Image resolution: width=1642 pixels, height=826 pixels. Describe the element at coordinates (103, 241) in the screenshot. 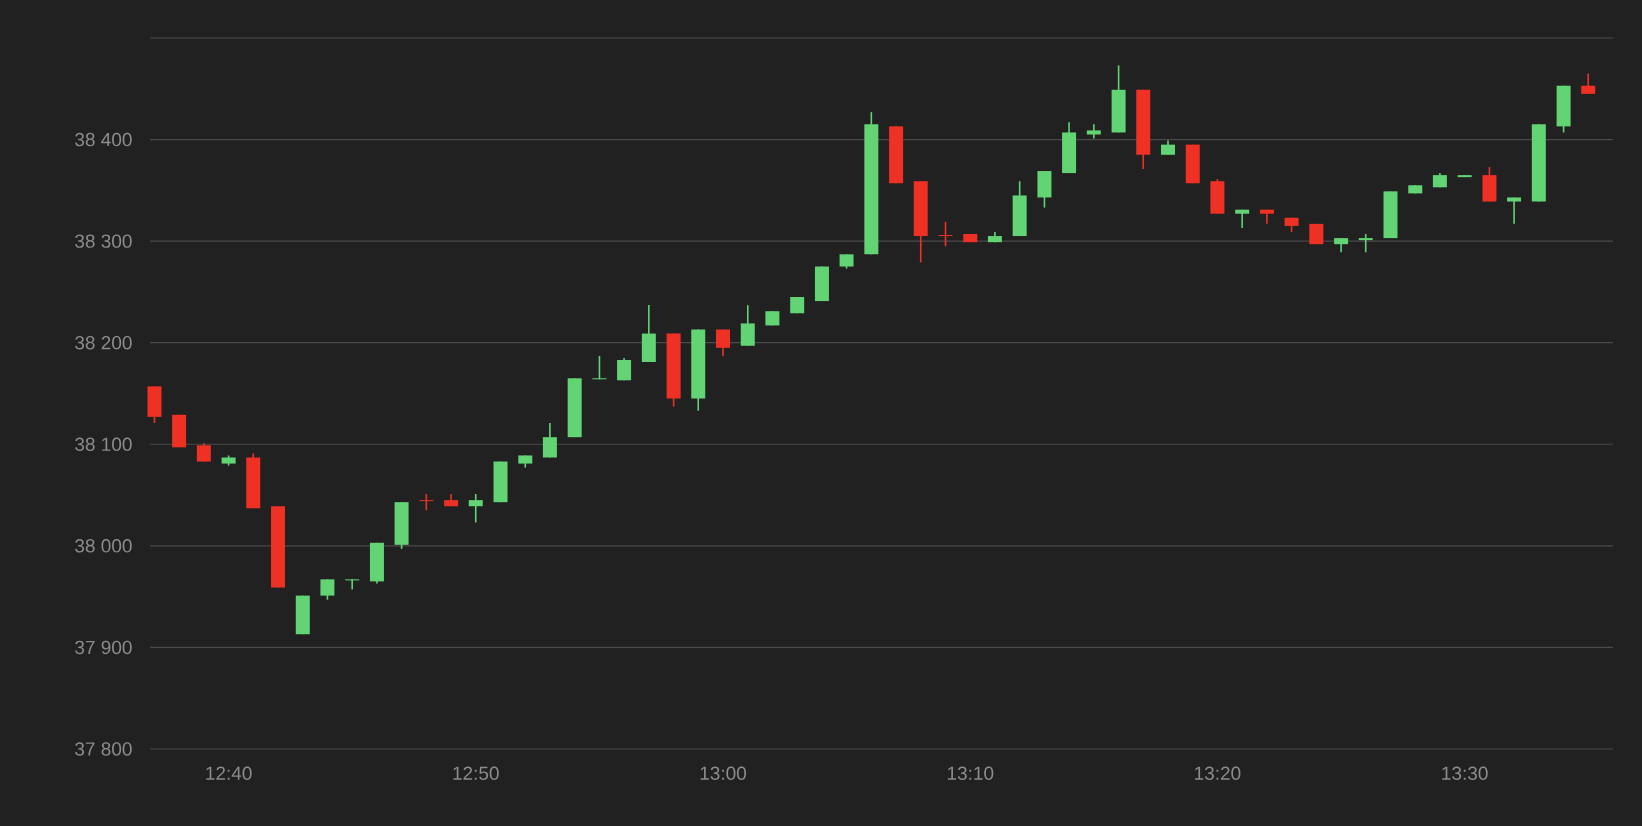

I see `y-tick-label: 38 300` at that location.